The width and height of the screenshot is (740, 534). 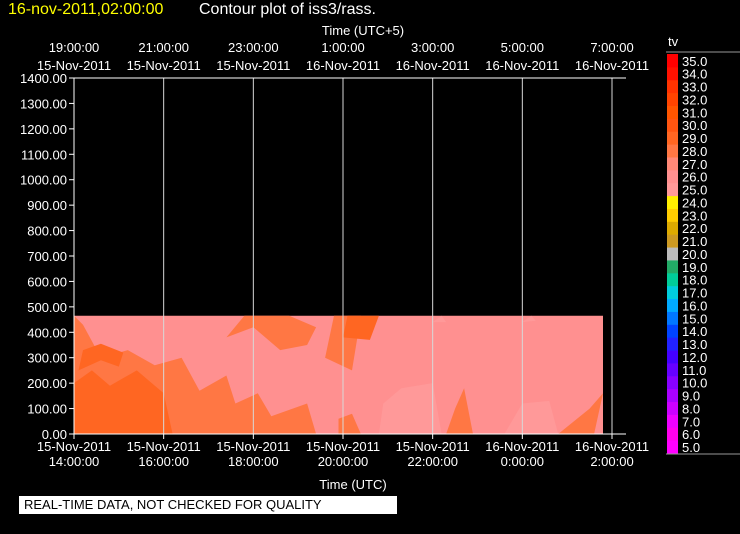 I want to click on colorbar-level-label: 6.0, so click(x=691, y=434).